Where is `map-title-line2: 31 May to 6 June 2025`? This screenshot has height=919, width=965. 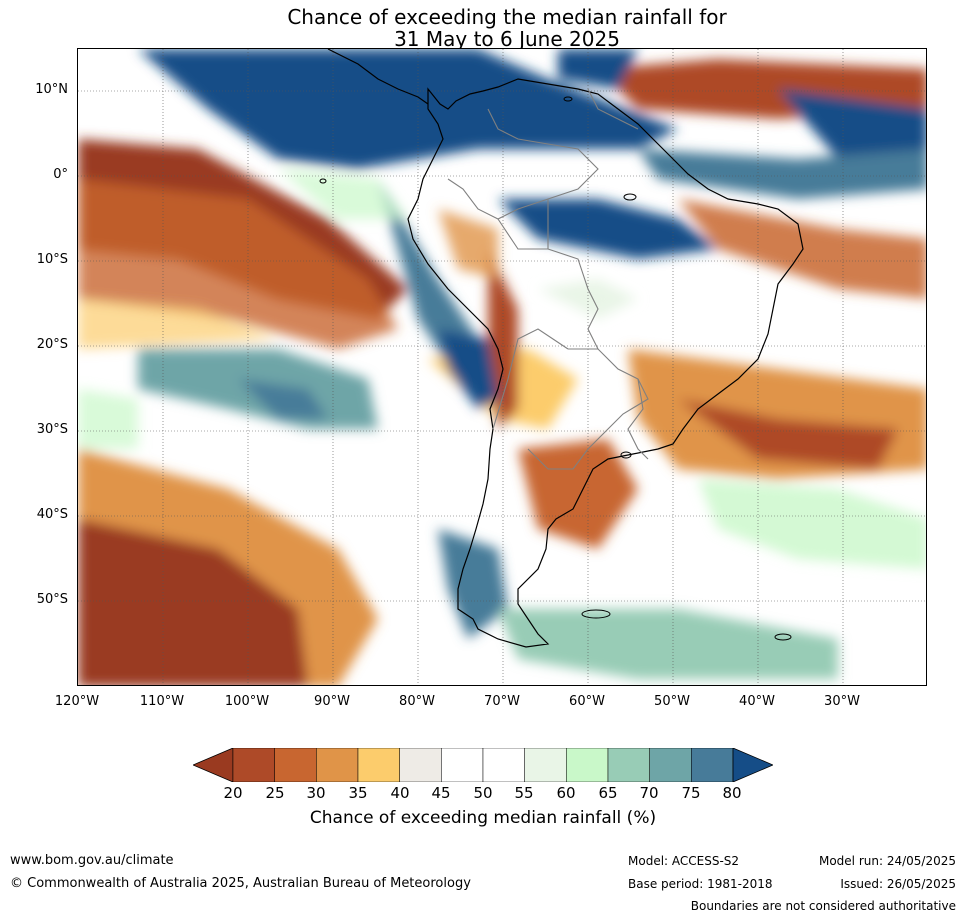 map-title-line2: 31 May to 6 June 2025 is located at coordinates (507, 39).